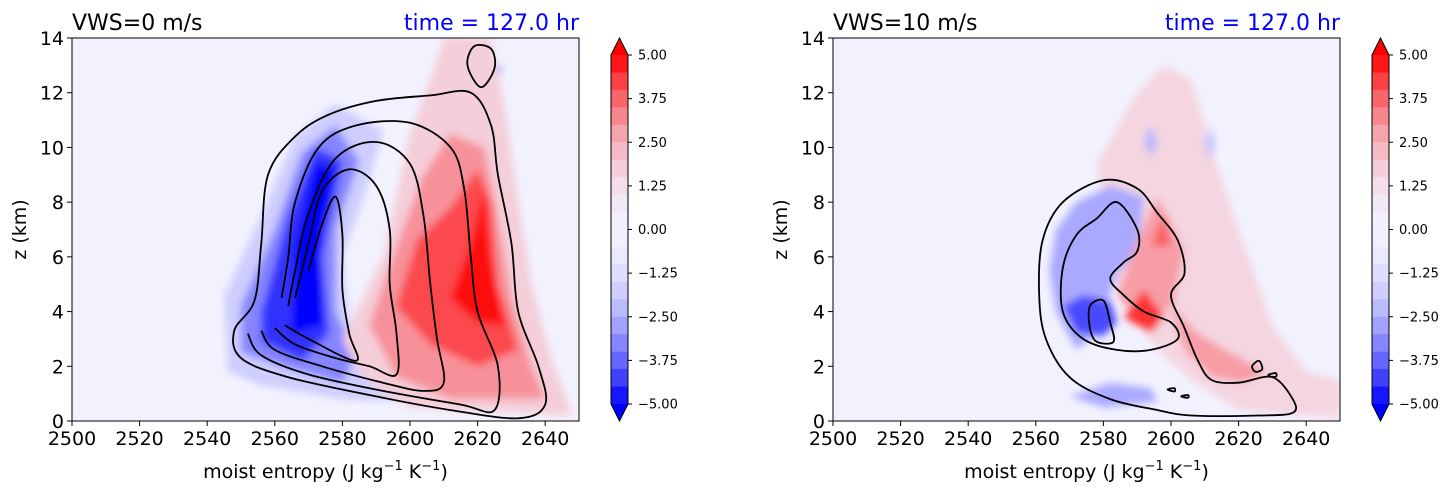 The width and height of the screenshot is (1451, 496). Describe the element at coordinates (139, 439) in the screenshot. I see `x-tick-label: 2520` at that location.